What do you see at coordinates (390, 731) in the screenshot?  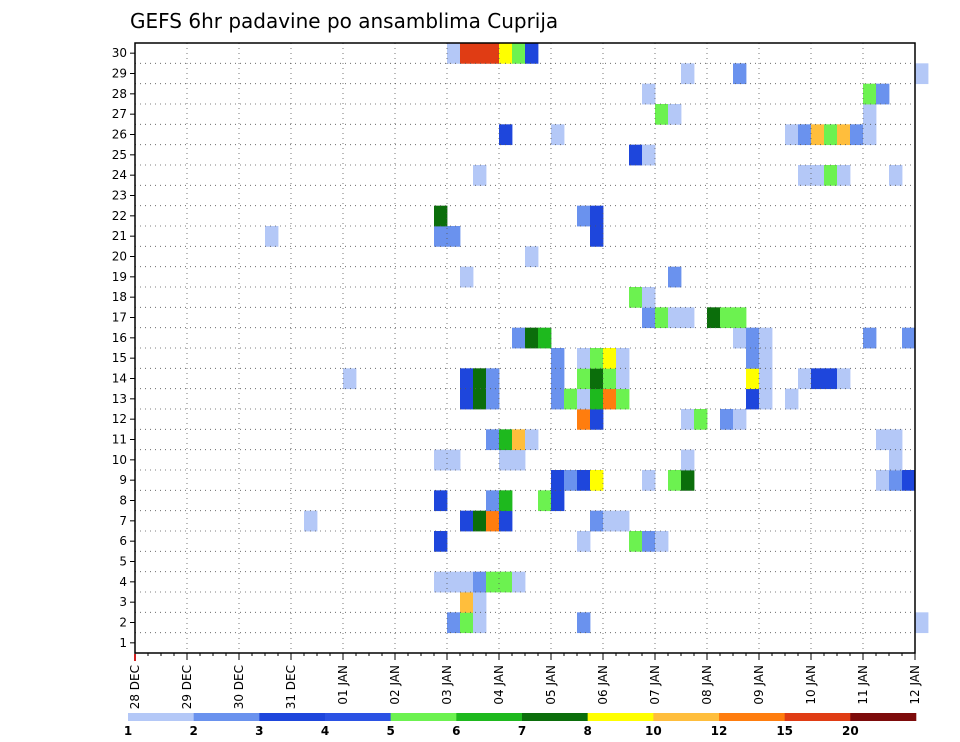 I see `colorbar-label: 5` at bounding box center [390, 731].